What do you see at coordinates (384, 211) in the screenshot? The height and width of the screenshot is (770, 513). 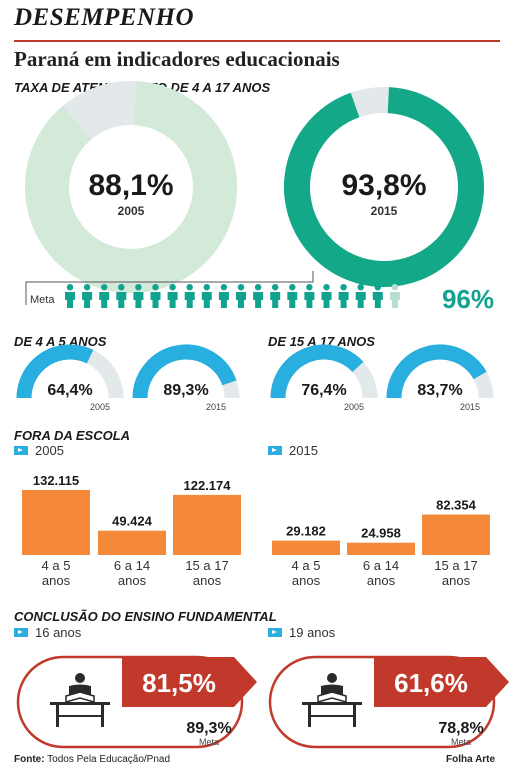 I see `donut-2015-year-label: 2015` at bounding box center [384, 211].